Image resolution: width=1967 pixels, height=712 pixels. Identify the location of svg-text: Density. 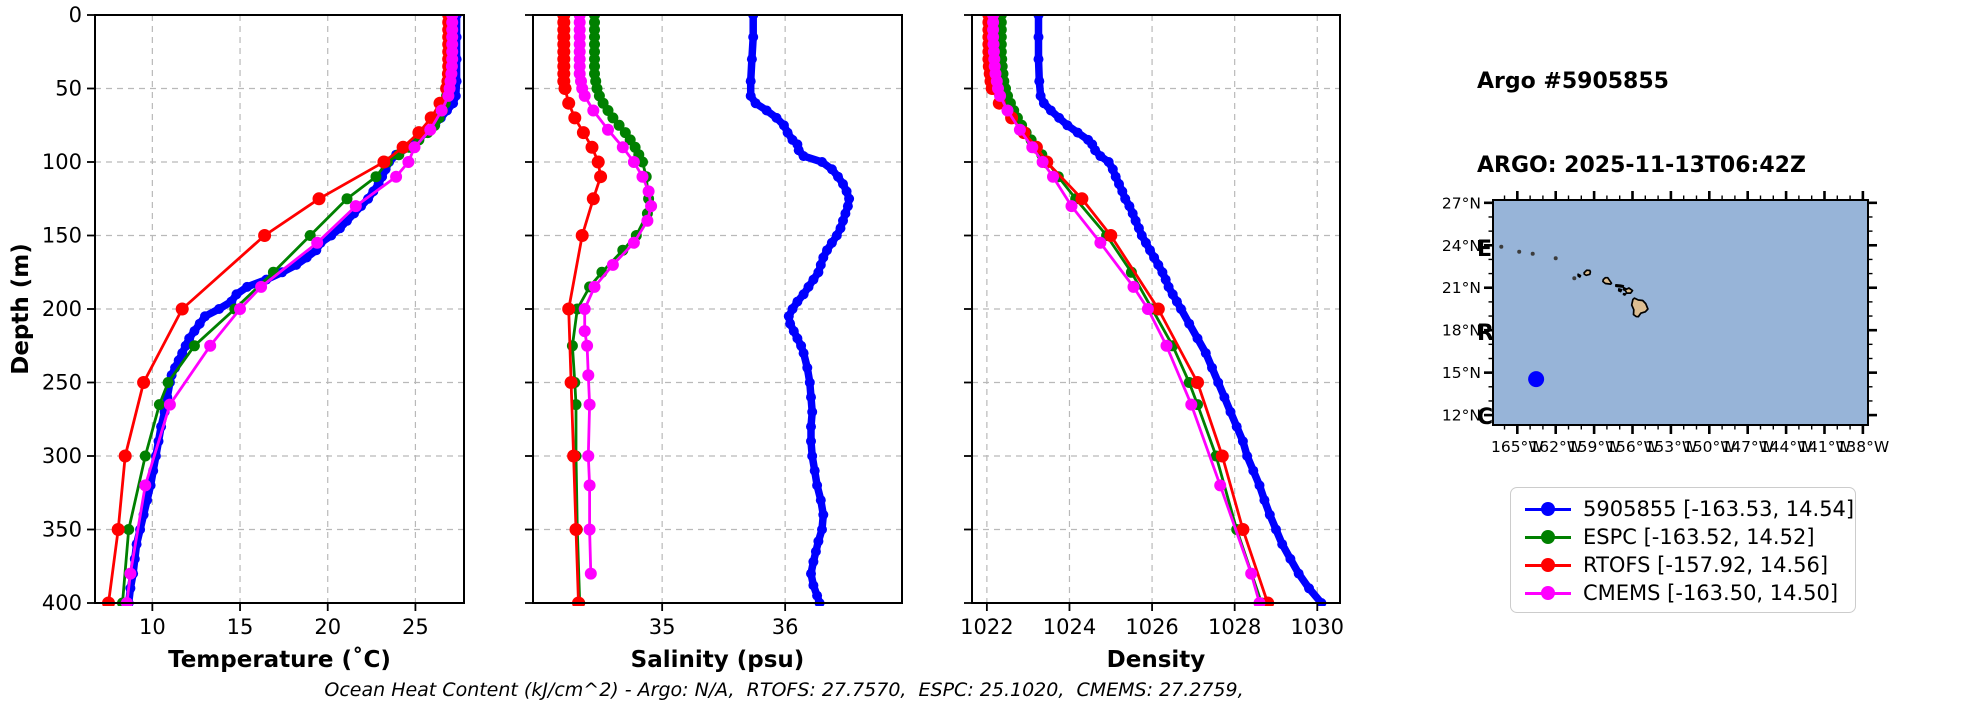
(1156, 660).